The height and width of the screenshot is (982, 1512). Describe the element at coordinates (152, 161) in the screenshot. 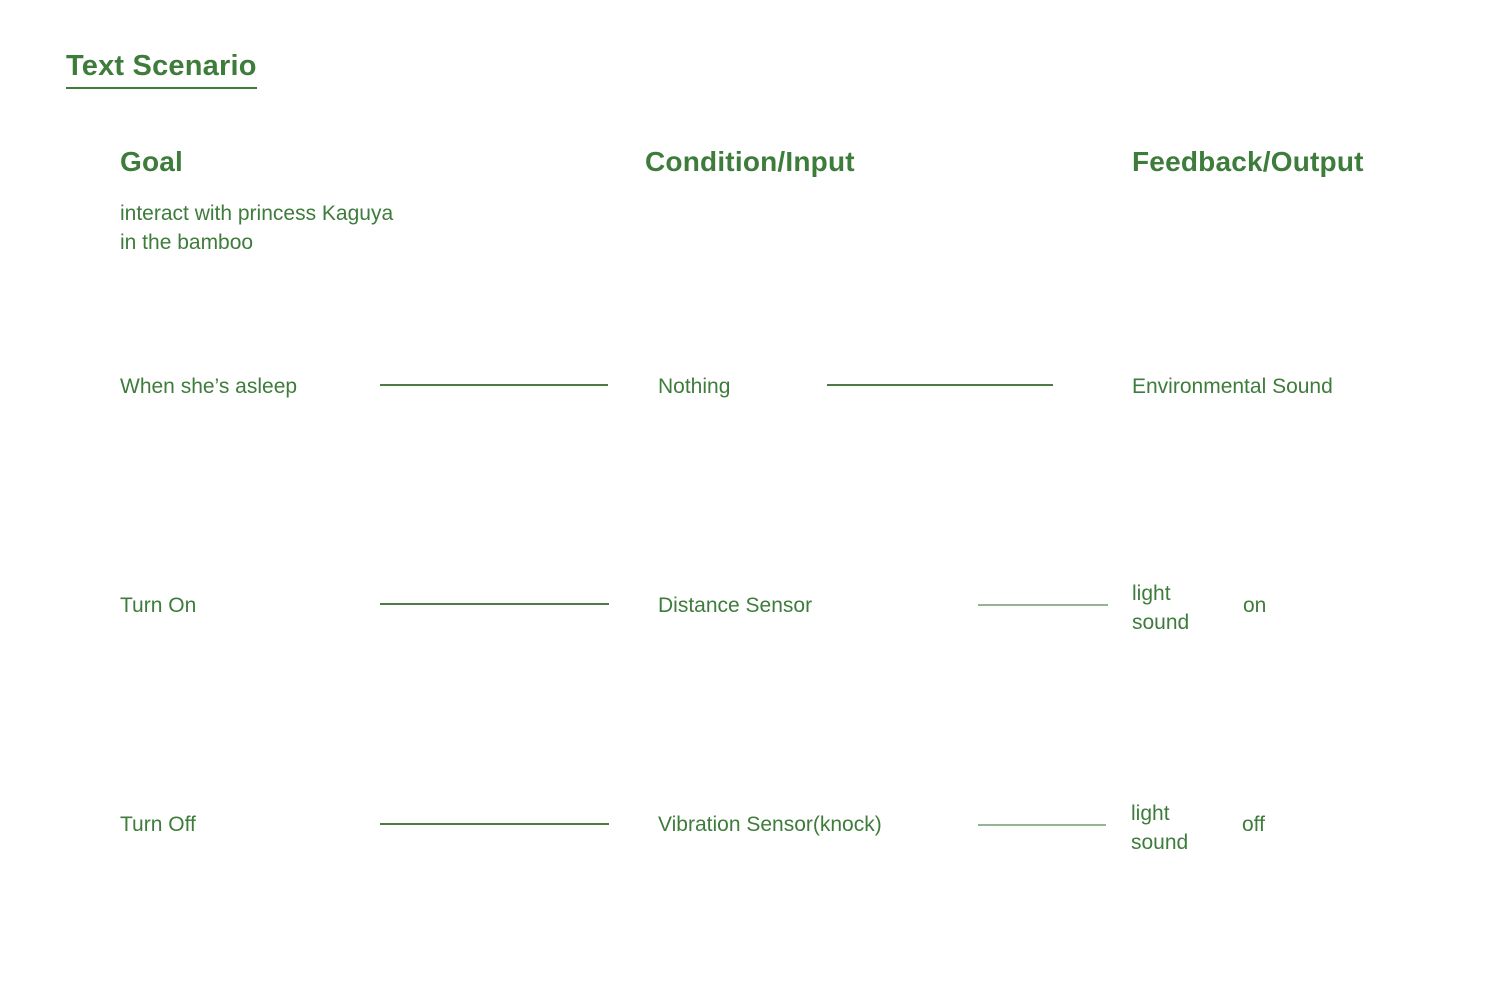

I see `column-header-goal: Goal` at that location.